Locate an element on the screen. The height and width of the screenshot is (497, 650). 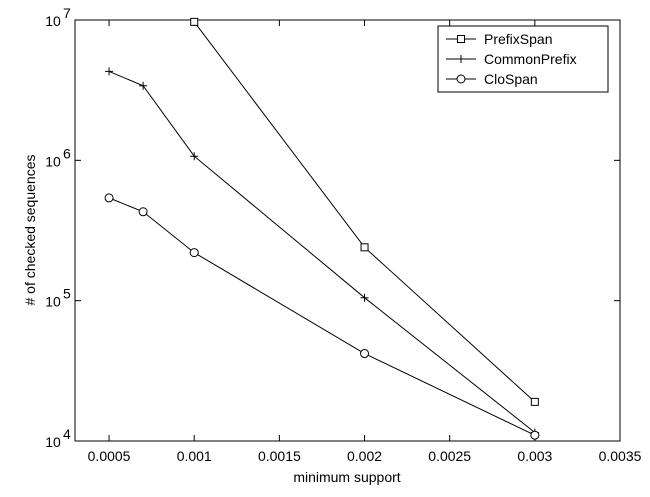
y-tick-exponent: 4 is located at coordinates (67, 434).